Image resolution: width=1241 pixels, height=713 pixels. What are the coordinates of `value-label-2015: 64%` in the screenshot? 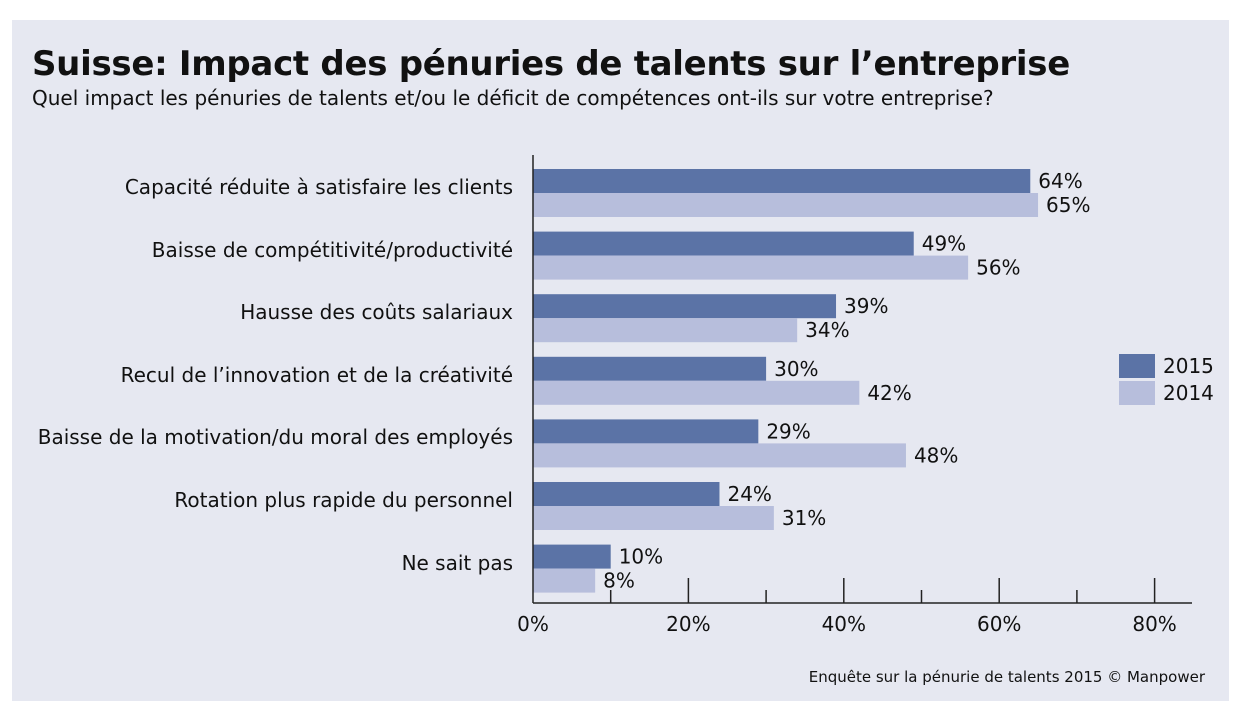 It's located at (1060, 181).